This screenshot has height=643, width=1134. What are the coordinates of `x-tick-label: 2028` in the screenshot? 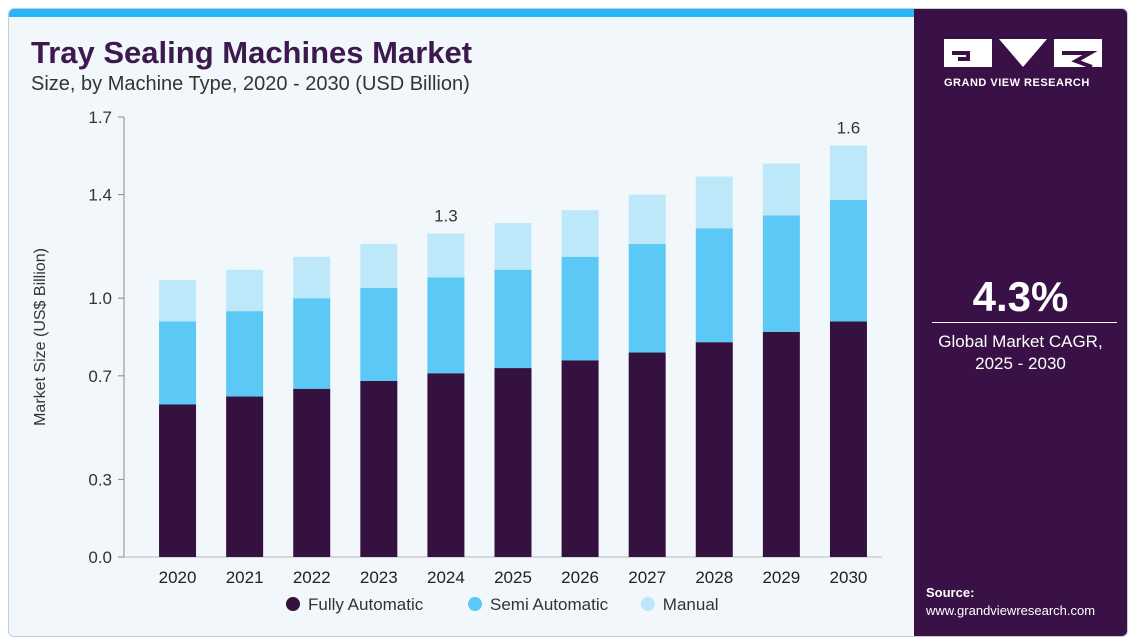 It's located at (714, 577).